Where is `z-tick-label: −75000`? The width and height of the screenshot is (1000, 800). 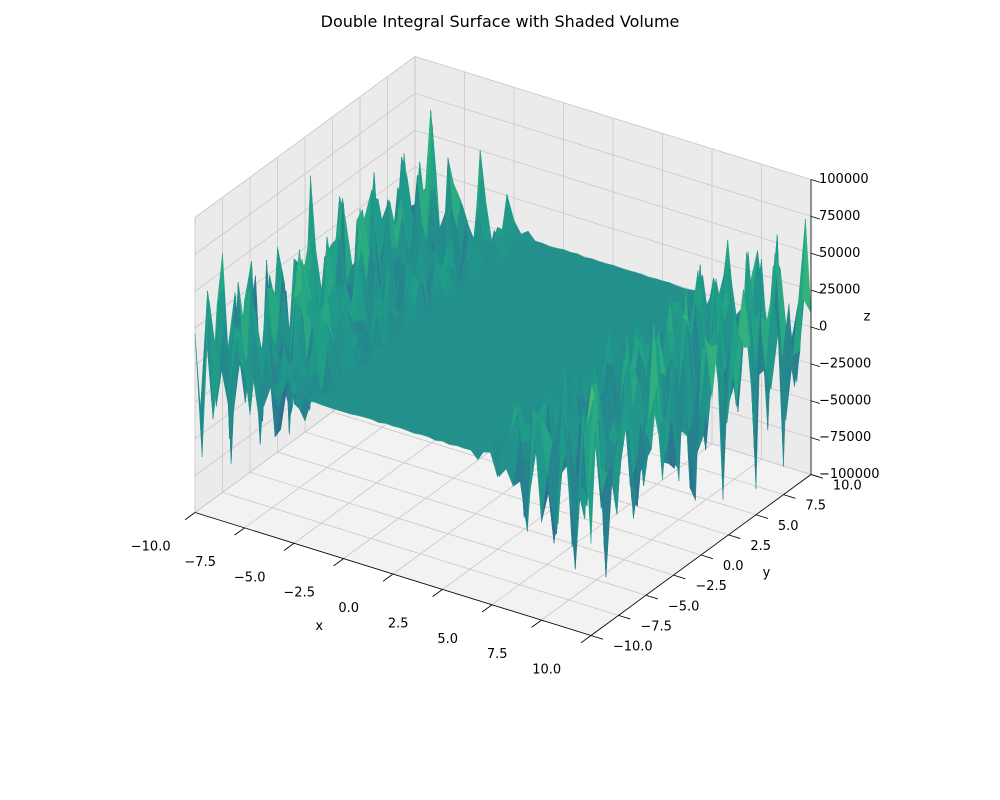 z-tick-label: −75000 is located at coordinates (845, 437).